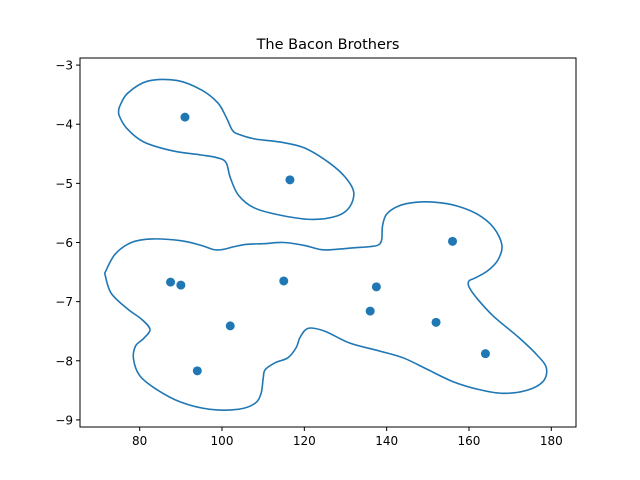 The width and height of the screenshot is (640, 480). I want to click on y-tick-label: −7, so click(64, 302).